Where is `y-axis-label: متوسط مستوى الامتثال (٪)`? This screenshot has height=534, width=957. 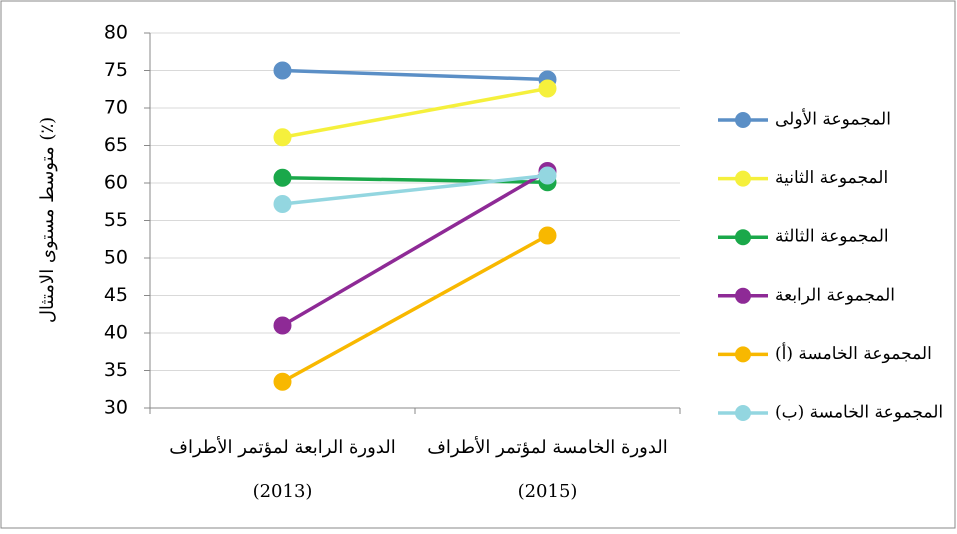
y-axis-label: متوسط مستوى الامتثال (٪) is located at coordinates (47, 220).